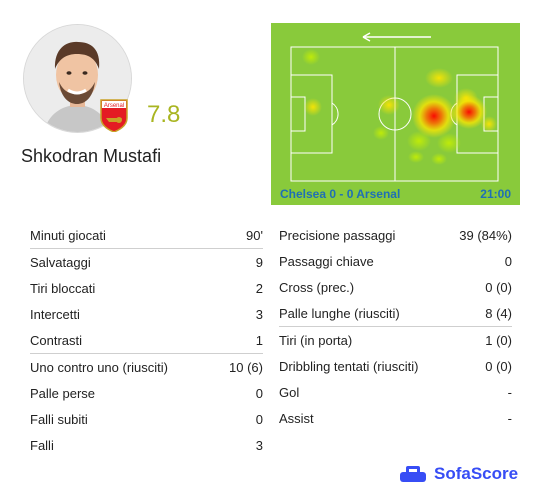 The width and height of the screenshot is (544, 494). What do you see at coordinates (259, 288) in the screenshot?
I see `stat-value: 2` at bounding box center [259, 288].